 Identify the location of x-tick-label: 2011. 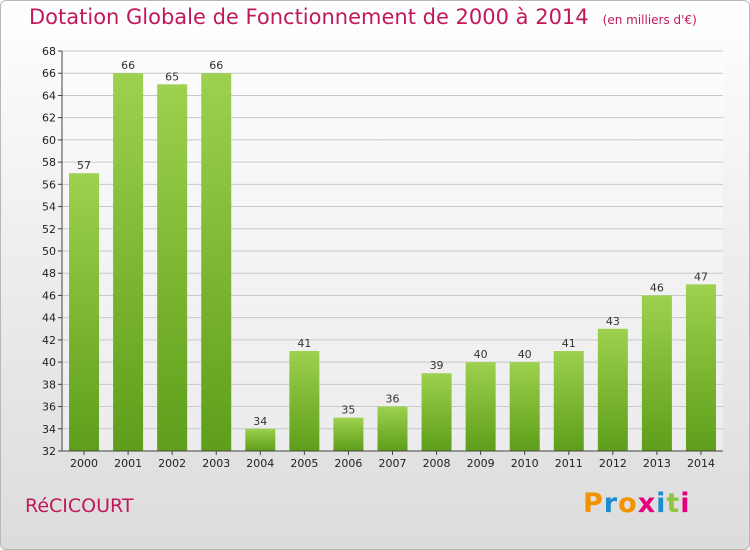
(569, 463).